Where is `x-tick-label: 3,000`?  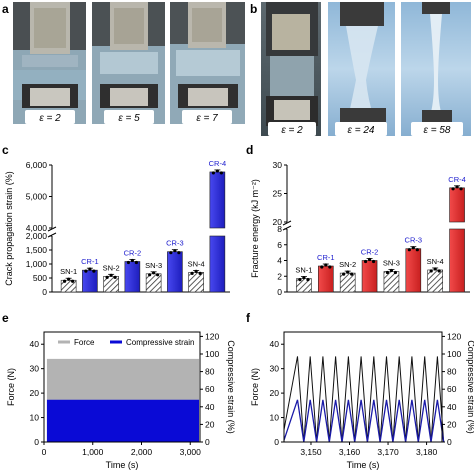
x-tick-label: 3,000 is located at coordinates (191, 452).